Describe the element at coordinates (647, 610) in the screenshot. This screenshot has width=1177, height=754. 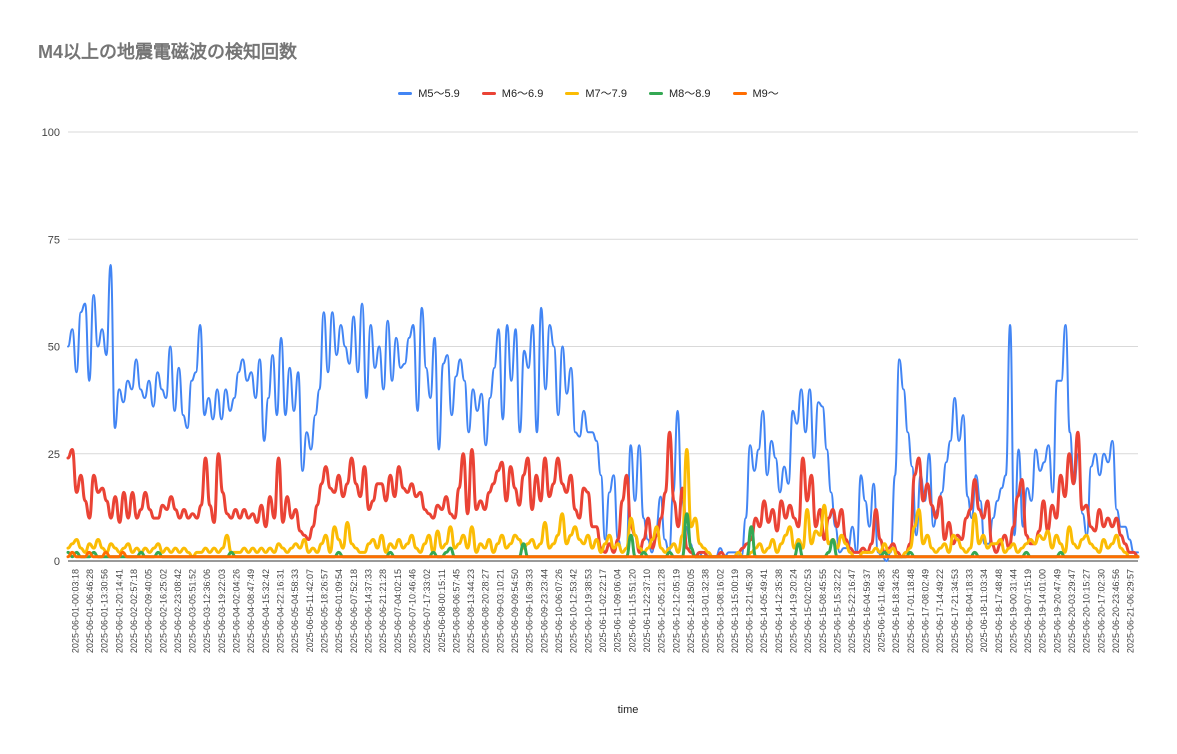
I see `x-tick-label: 2025-06-11-22:37:10` at that location.